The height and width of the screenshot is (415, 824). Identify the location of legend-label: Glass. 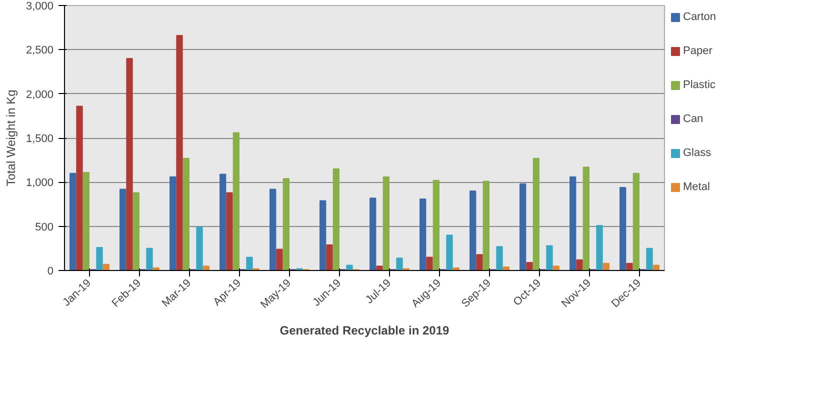
(697, 153).